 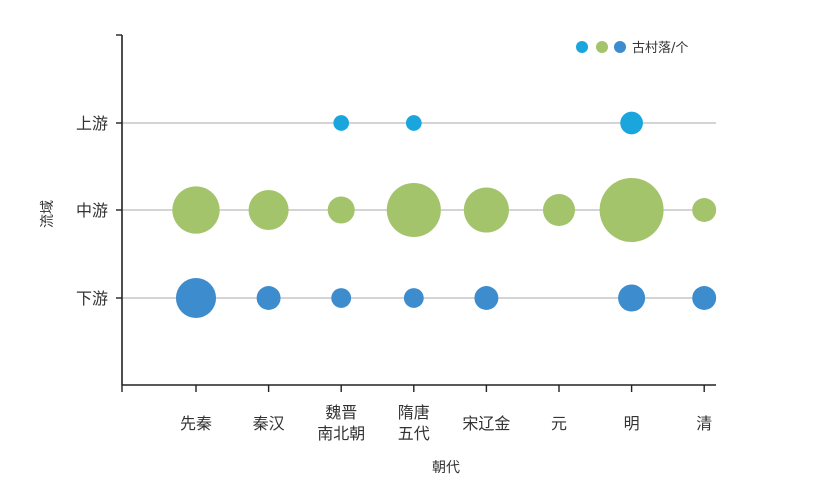 I want to click on x-tick-label: 南北朝, so click(x=341, y=433).